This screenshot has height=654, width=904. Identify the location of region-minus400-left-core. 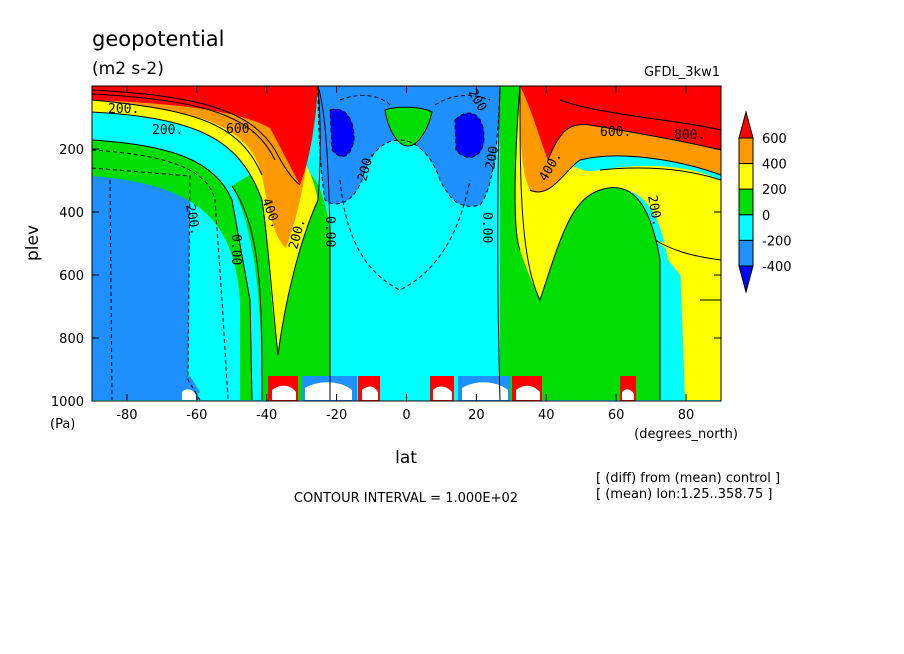
(342, 133).